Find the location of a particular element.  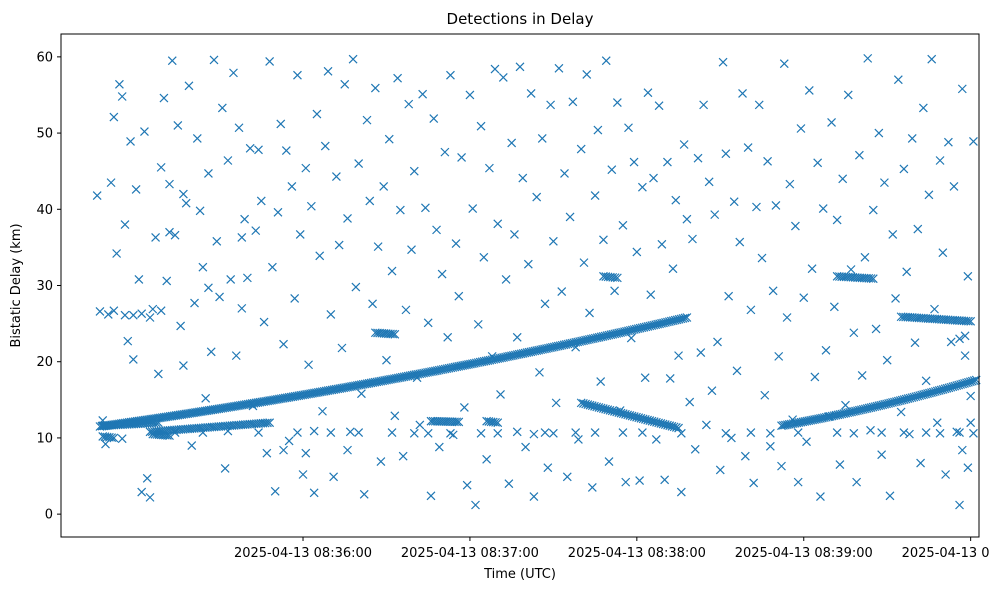

y-tick-label: 40 is located at coordinates (44, 210).